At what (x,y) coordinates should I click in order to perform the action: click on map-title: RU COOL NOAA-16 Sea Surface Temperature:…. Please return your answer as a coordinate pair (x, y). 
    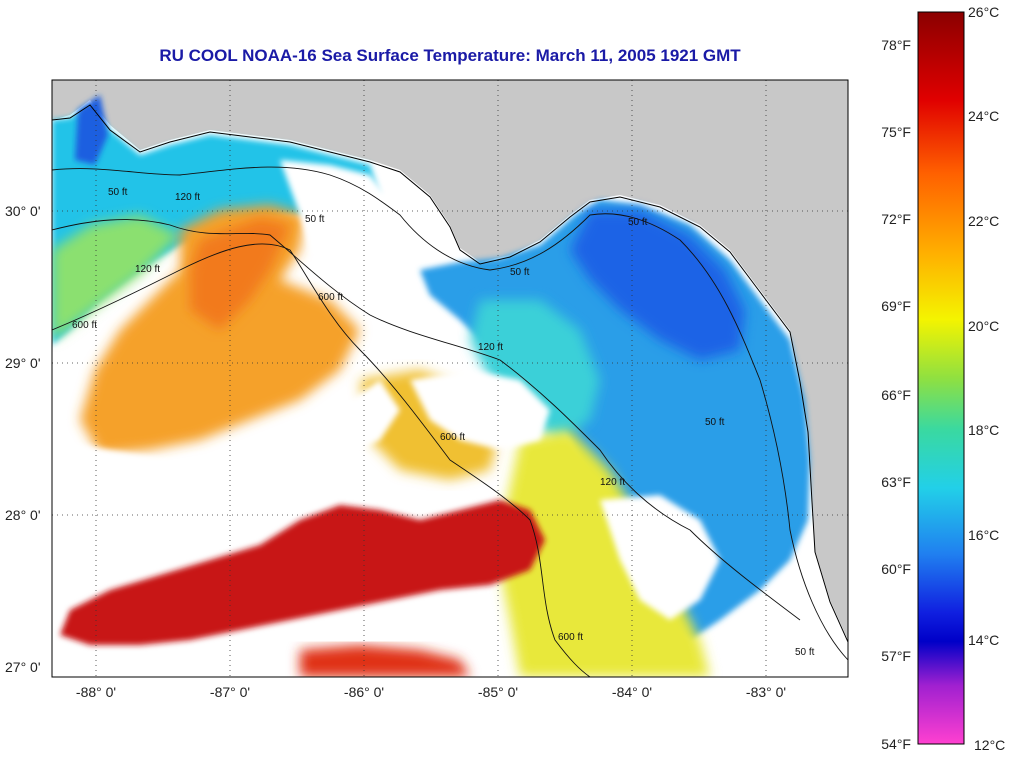
    Looking at the image, I should click on (450, 55).